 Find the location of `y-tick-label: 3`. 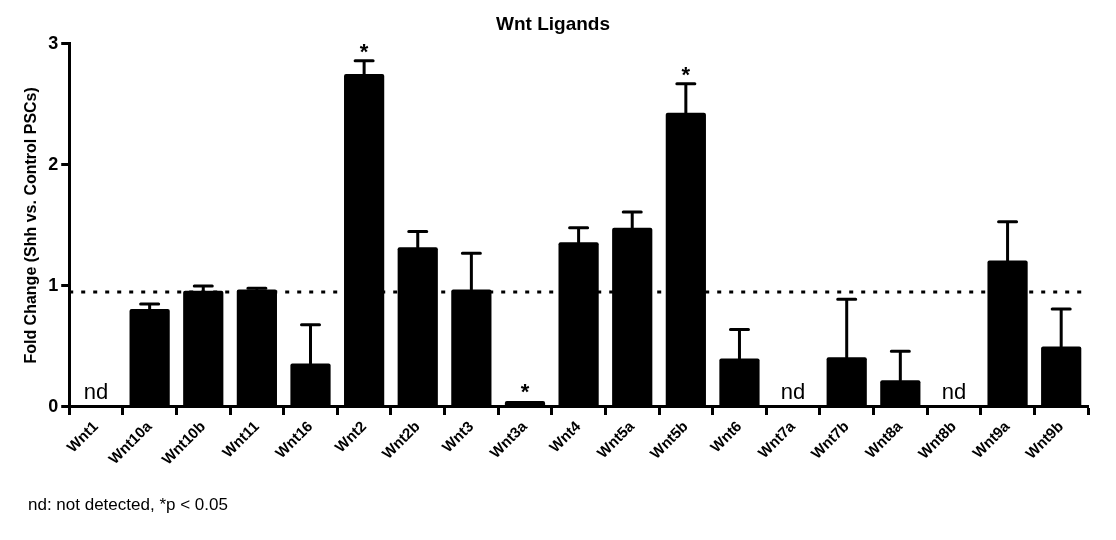

y-tick-label: 3 is located at coordinates (53, 42).